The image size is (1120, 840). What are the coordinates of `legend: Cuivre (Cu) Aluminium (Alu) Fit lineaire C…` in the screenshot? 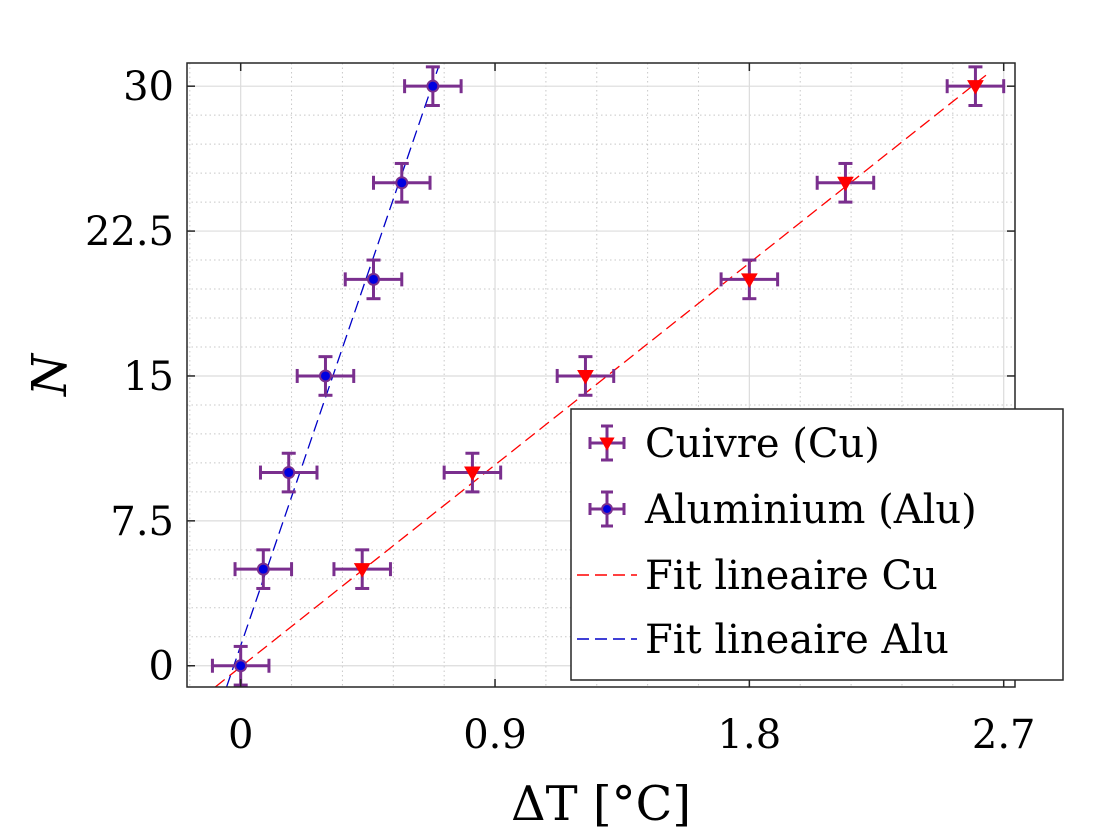 It's located at (817, 544).